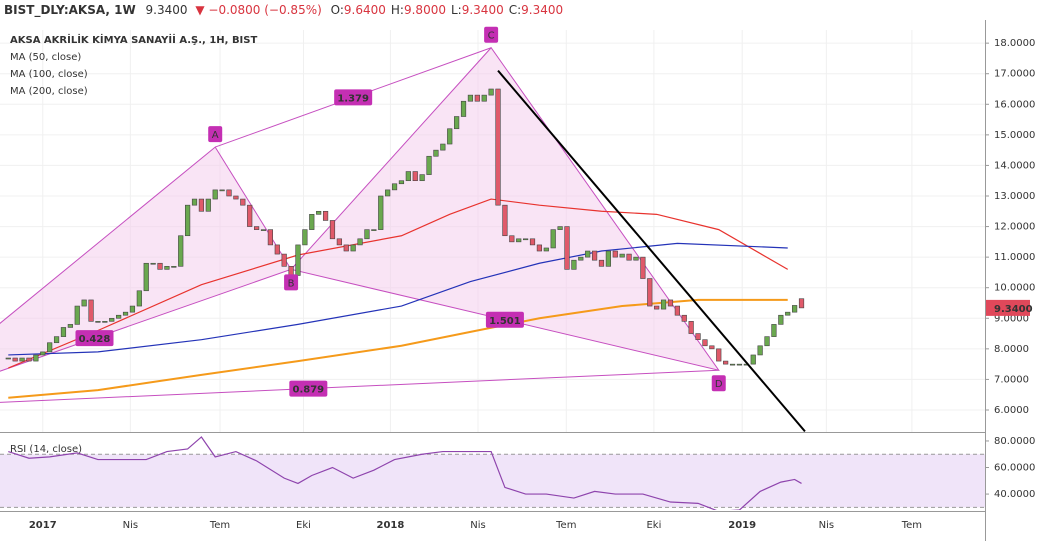 This screenshot has height=541, width=1044. Describe the element at coordinates (1013, 309) in the screenshot. I see `last-price-label: 9.3400` at that location.